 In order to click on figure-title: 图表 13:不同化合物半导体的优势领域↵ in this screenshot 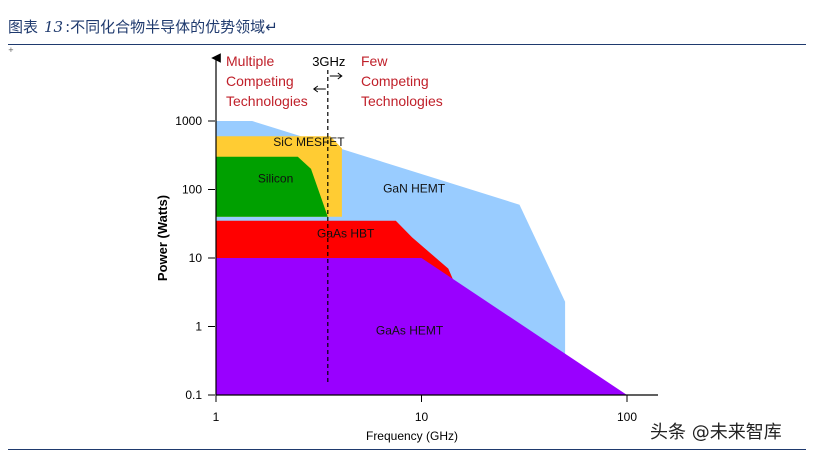, I will do `click(143, 26)`.